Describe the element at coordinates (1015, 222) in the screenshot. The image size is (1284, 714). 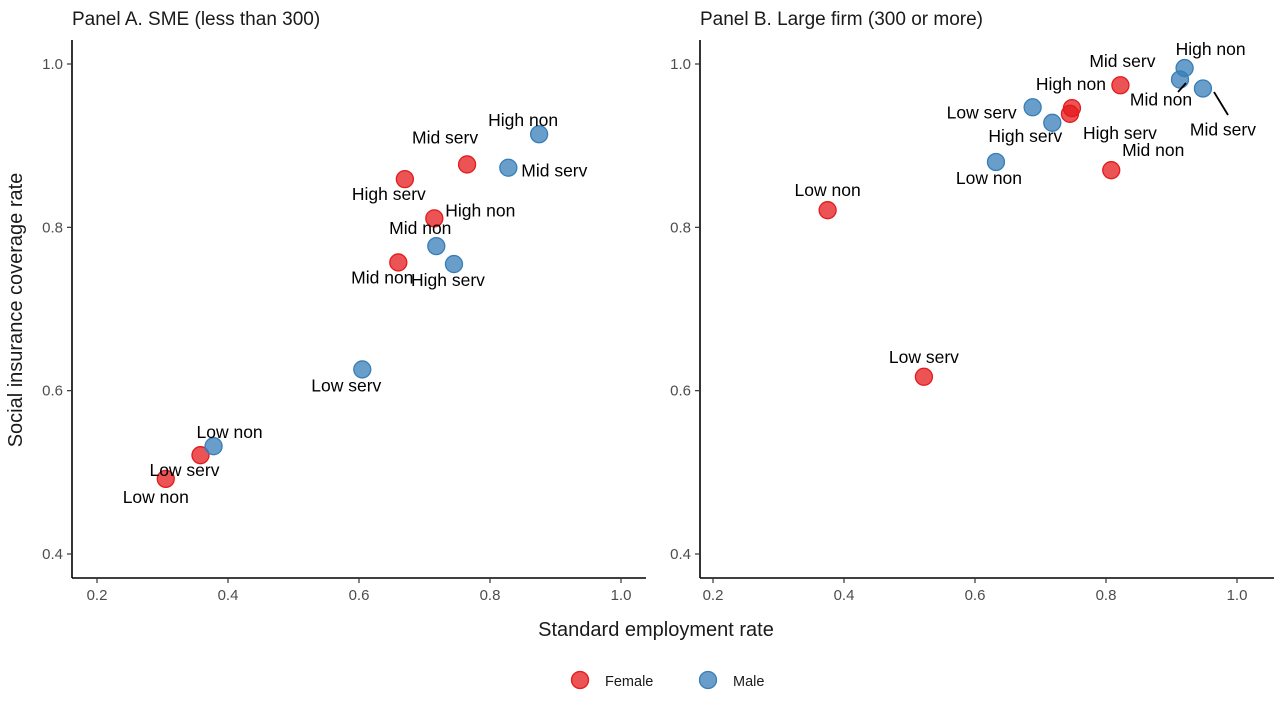
I see `panel-b-points` at that location.